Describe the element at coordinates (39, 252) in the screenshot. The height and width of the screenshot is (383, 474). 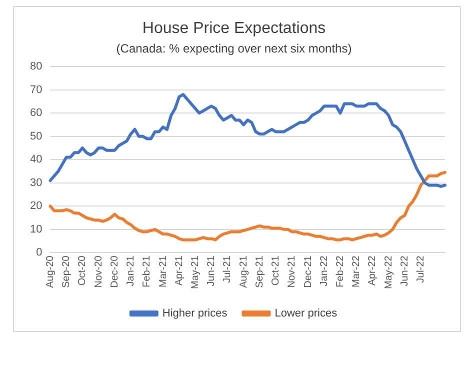
I see `y-tick-label: 0` at that location.